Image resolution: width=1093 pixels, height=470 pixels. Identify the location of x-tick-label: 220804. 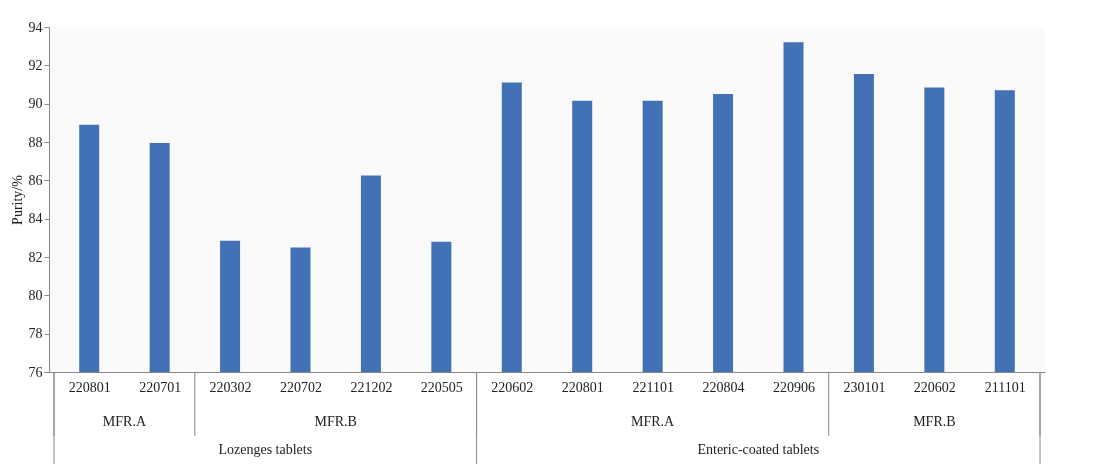
(723, 387).